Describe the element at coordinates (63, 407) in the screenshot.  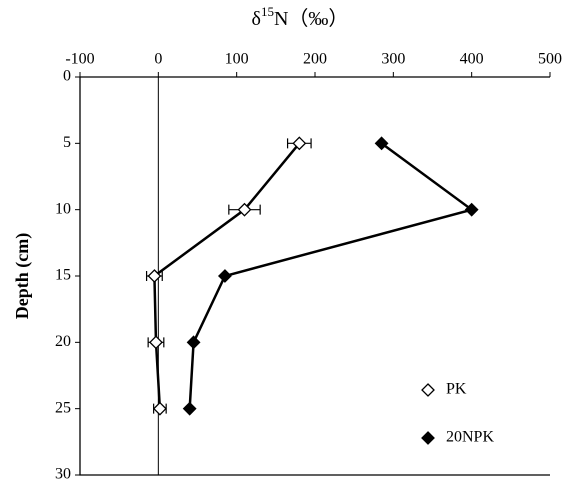
I see `y-tick-label: 25` at that location.